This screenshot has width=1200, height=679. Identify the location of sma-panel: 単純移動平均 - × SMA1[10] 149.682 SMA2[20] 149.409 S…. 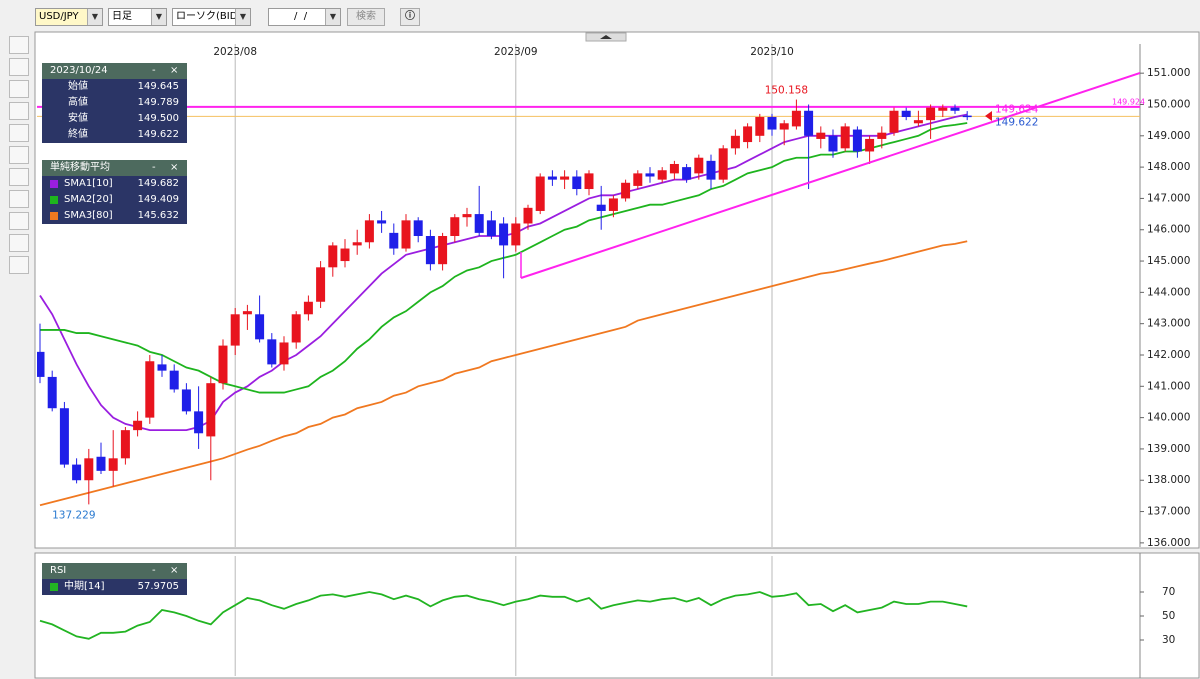
(114, 192).